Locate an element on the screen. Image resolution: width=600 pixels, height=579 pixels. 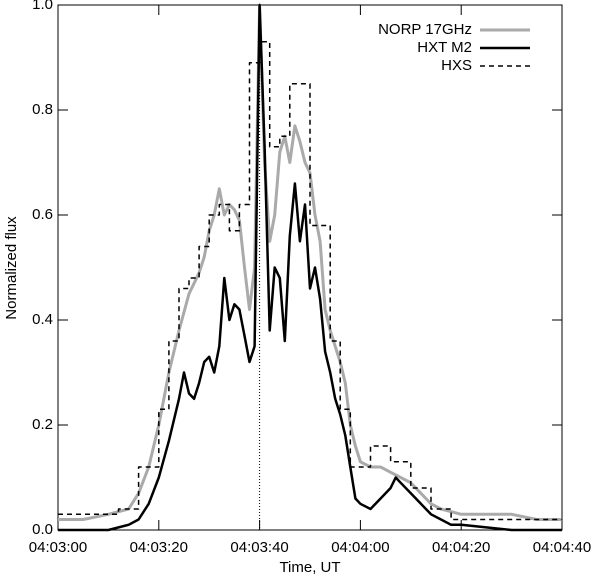
x-tick-label: 04:03:20 is located at coordinates (159, 547).